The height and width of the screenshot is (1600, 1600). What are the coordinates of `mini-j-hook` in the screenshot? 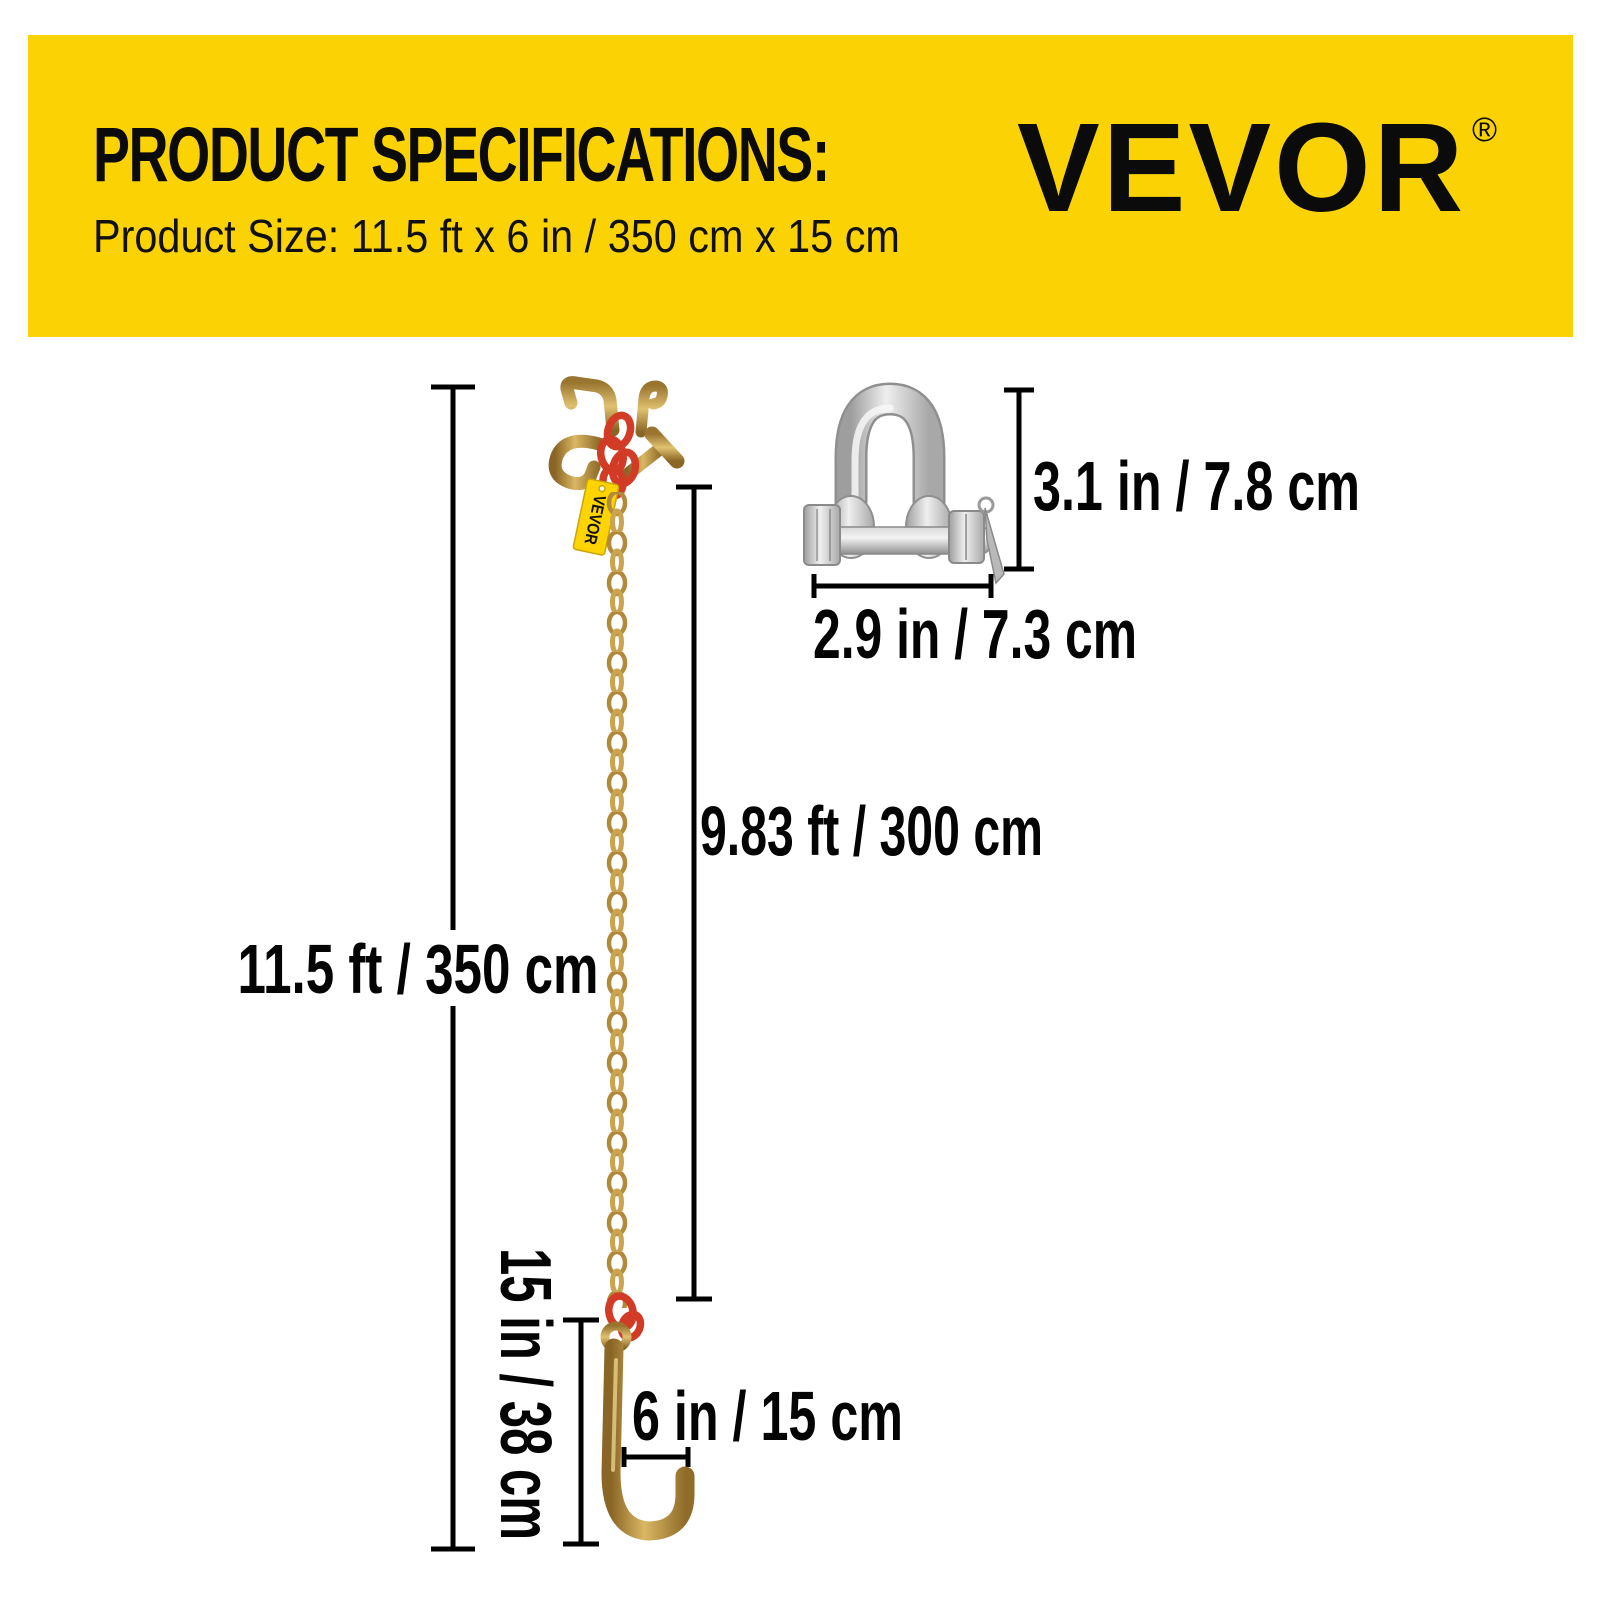 It's located at (590, 406).